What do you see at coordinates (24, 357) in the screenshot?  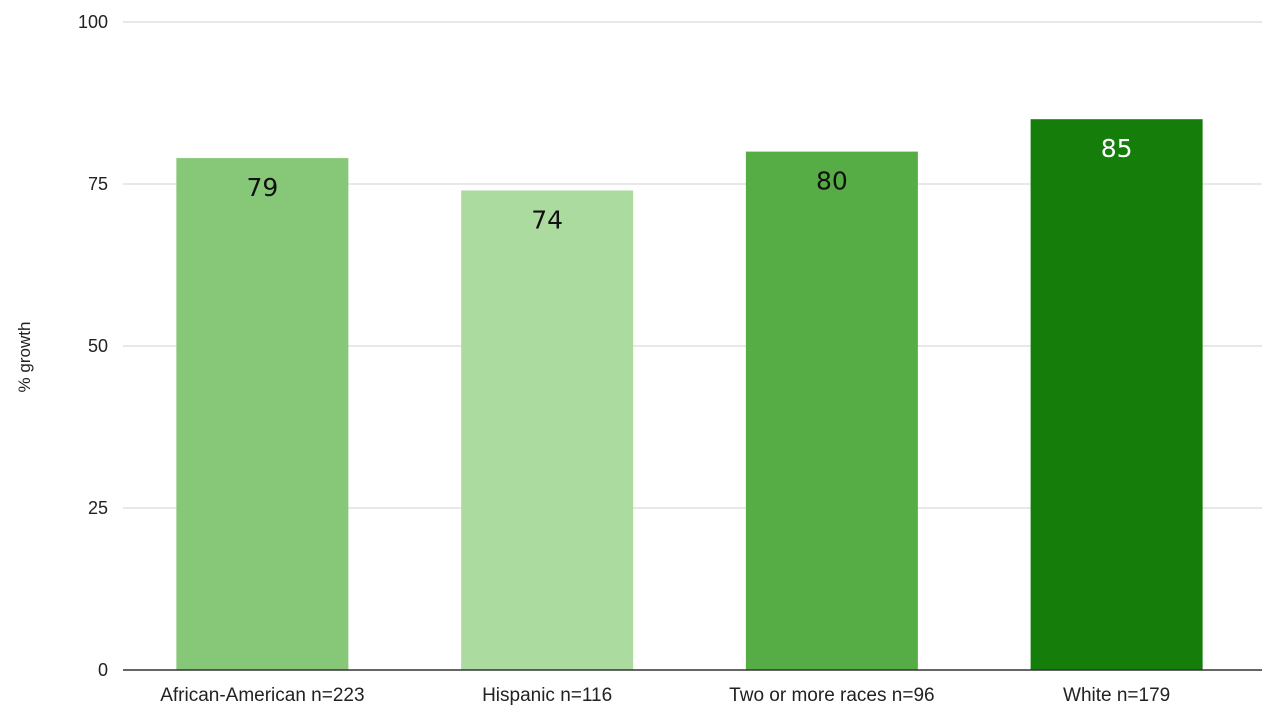 I see `y-axis-title: % growth` at bounding box center [24, 357].